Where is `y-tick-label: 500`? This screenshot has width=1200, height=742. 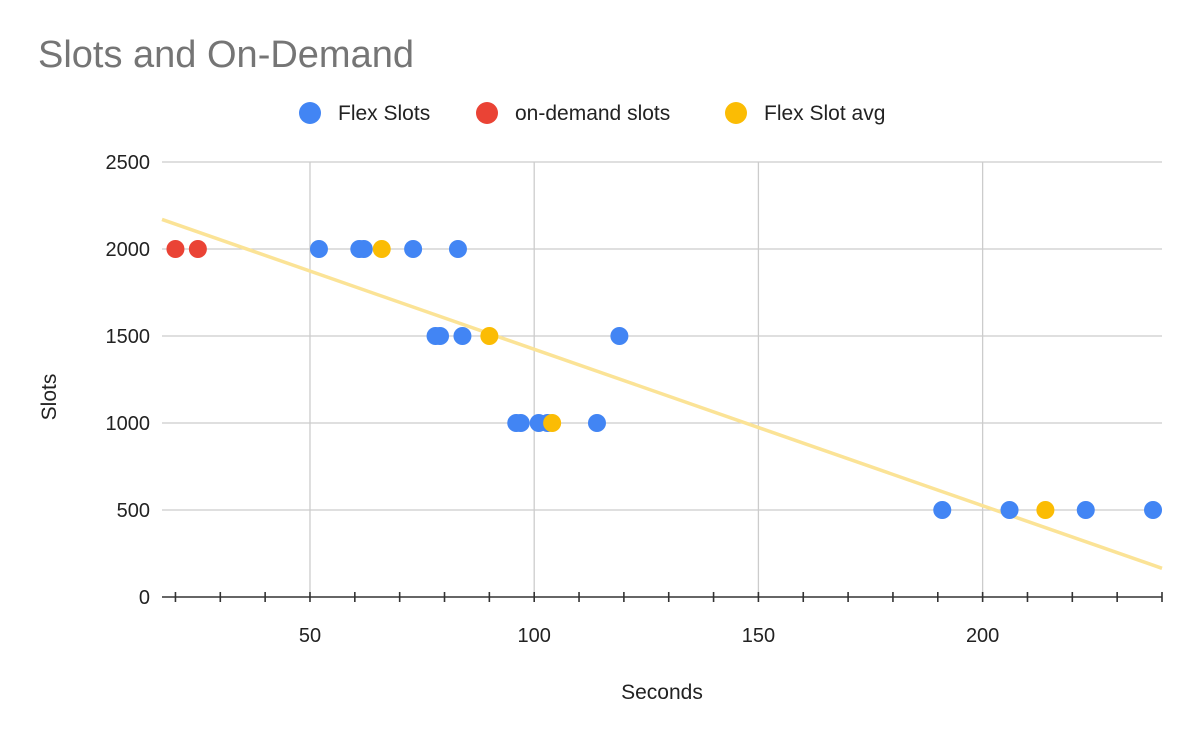 y-tick-label: 500 is located at coordinates (133, 511).